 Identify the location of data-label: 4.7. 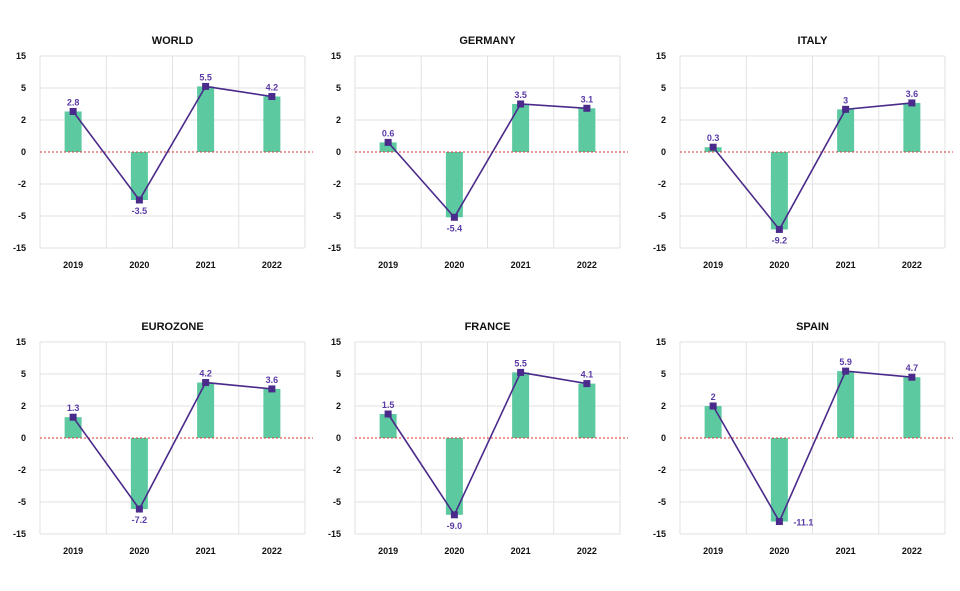
(912, 368).